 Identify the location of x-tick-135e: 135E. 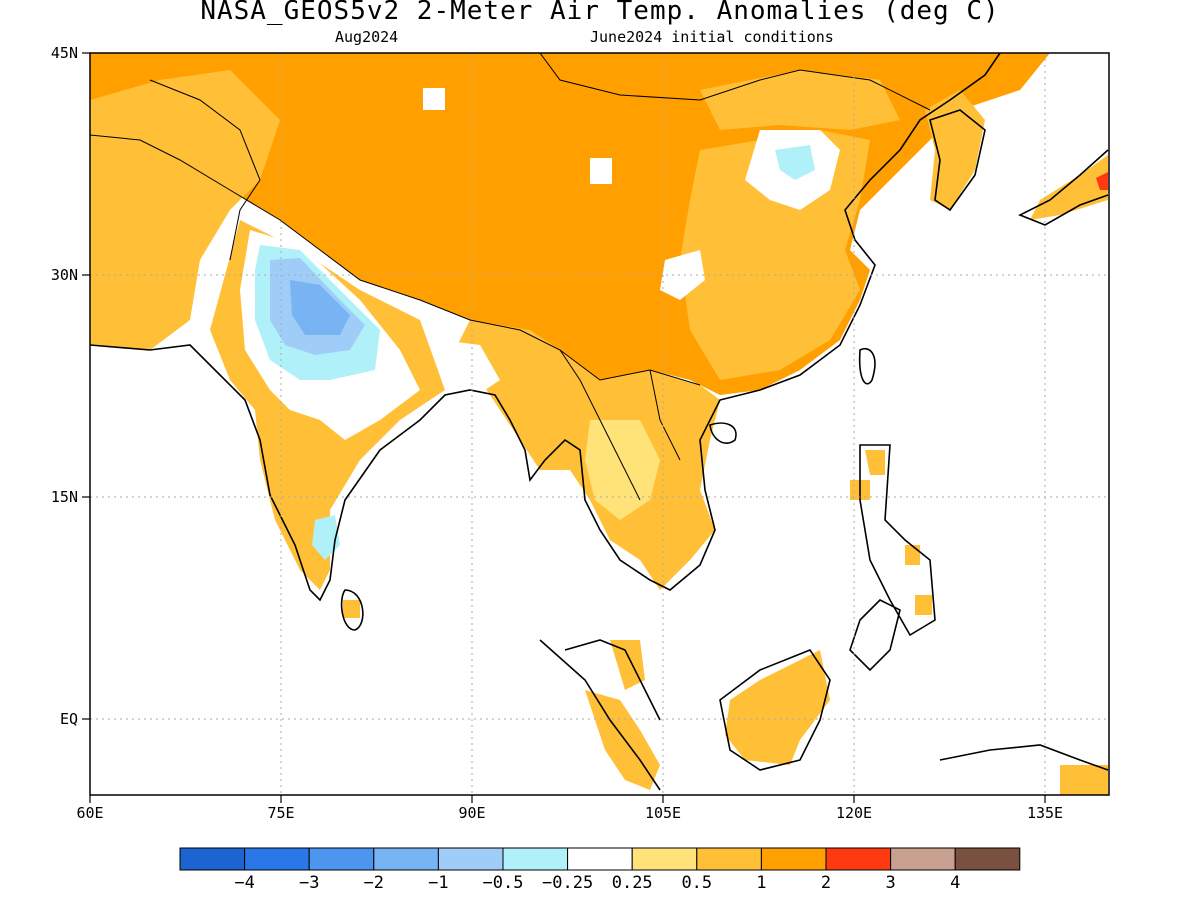
(1045, 813).